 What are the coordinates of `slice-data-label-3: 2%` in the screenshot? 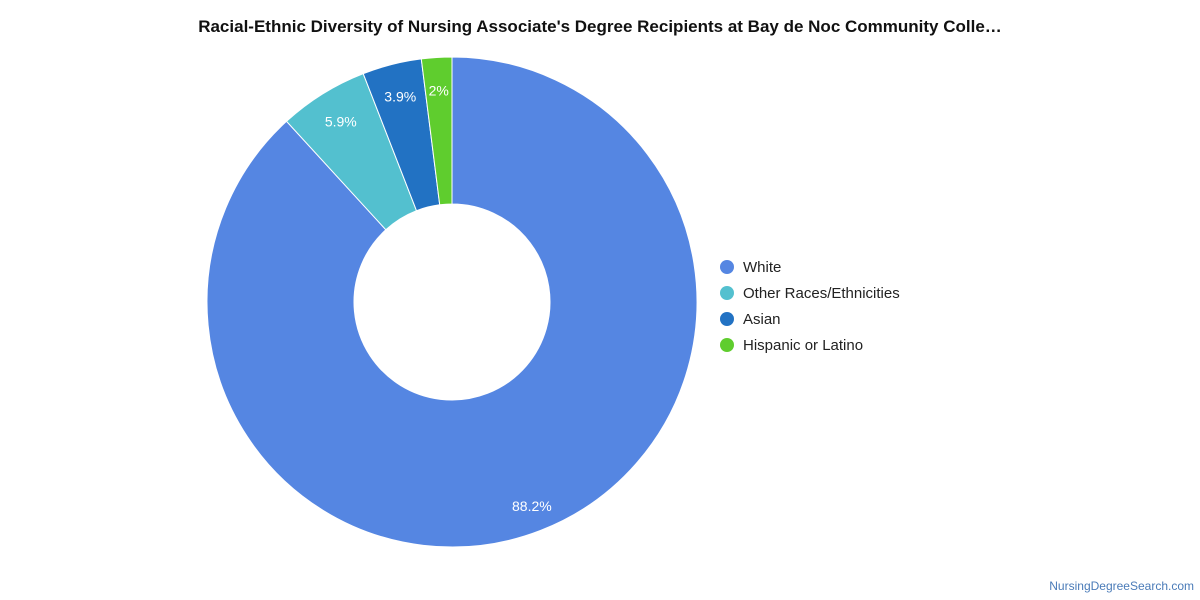 It's located at (439, 90).